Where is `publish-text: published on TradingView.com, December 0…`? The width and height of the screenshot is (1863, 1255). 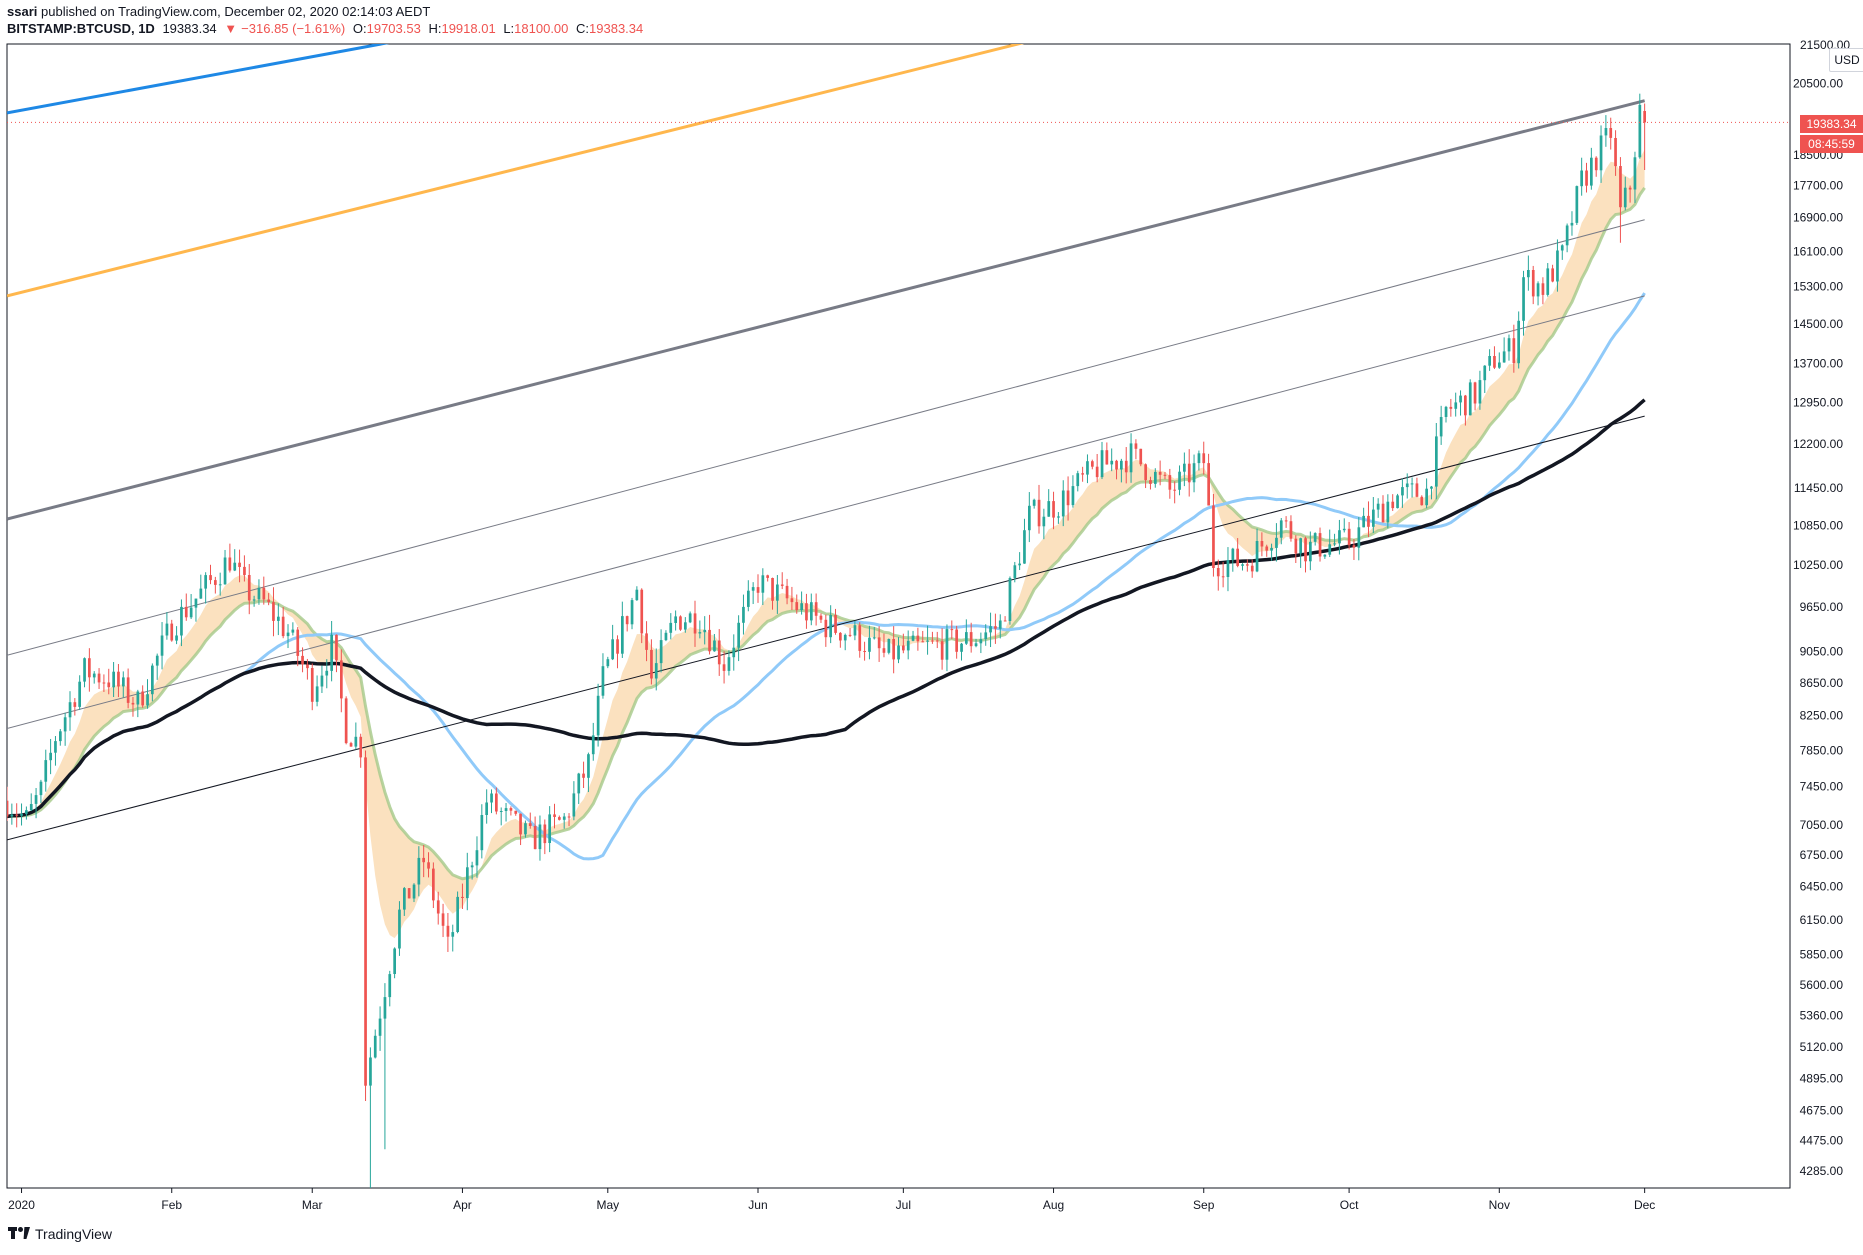
publish-text: published on TradingView.com, December 0… is located at coordinates (236, 11).